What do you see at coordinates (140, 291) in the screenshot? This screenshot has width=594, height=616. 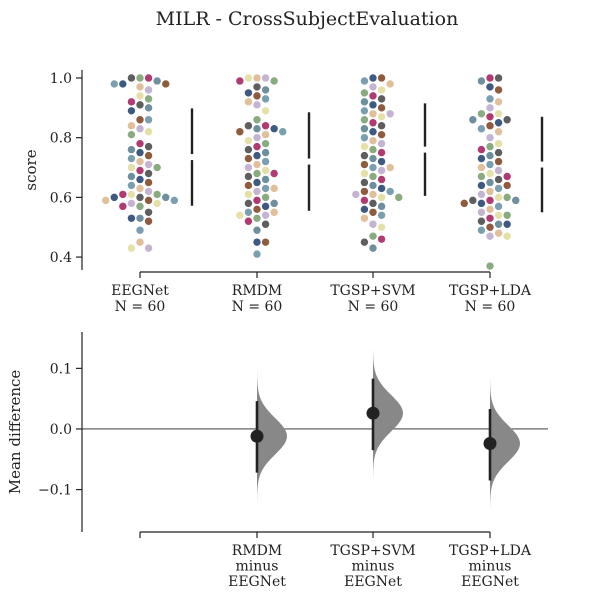 I see `group-name-label: EEGNet` at bounding box center [140, 291].